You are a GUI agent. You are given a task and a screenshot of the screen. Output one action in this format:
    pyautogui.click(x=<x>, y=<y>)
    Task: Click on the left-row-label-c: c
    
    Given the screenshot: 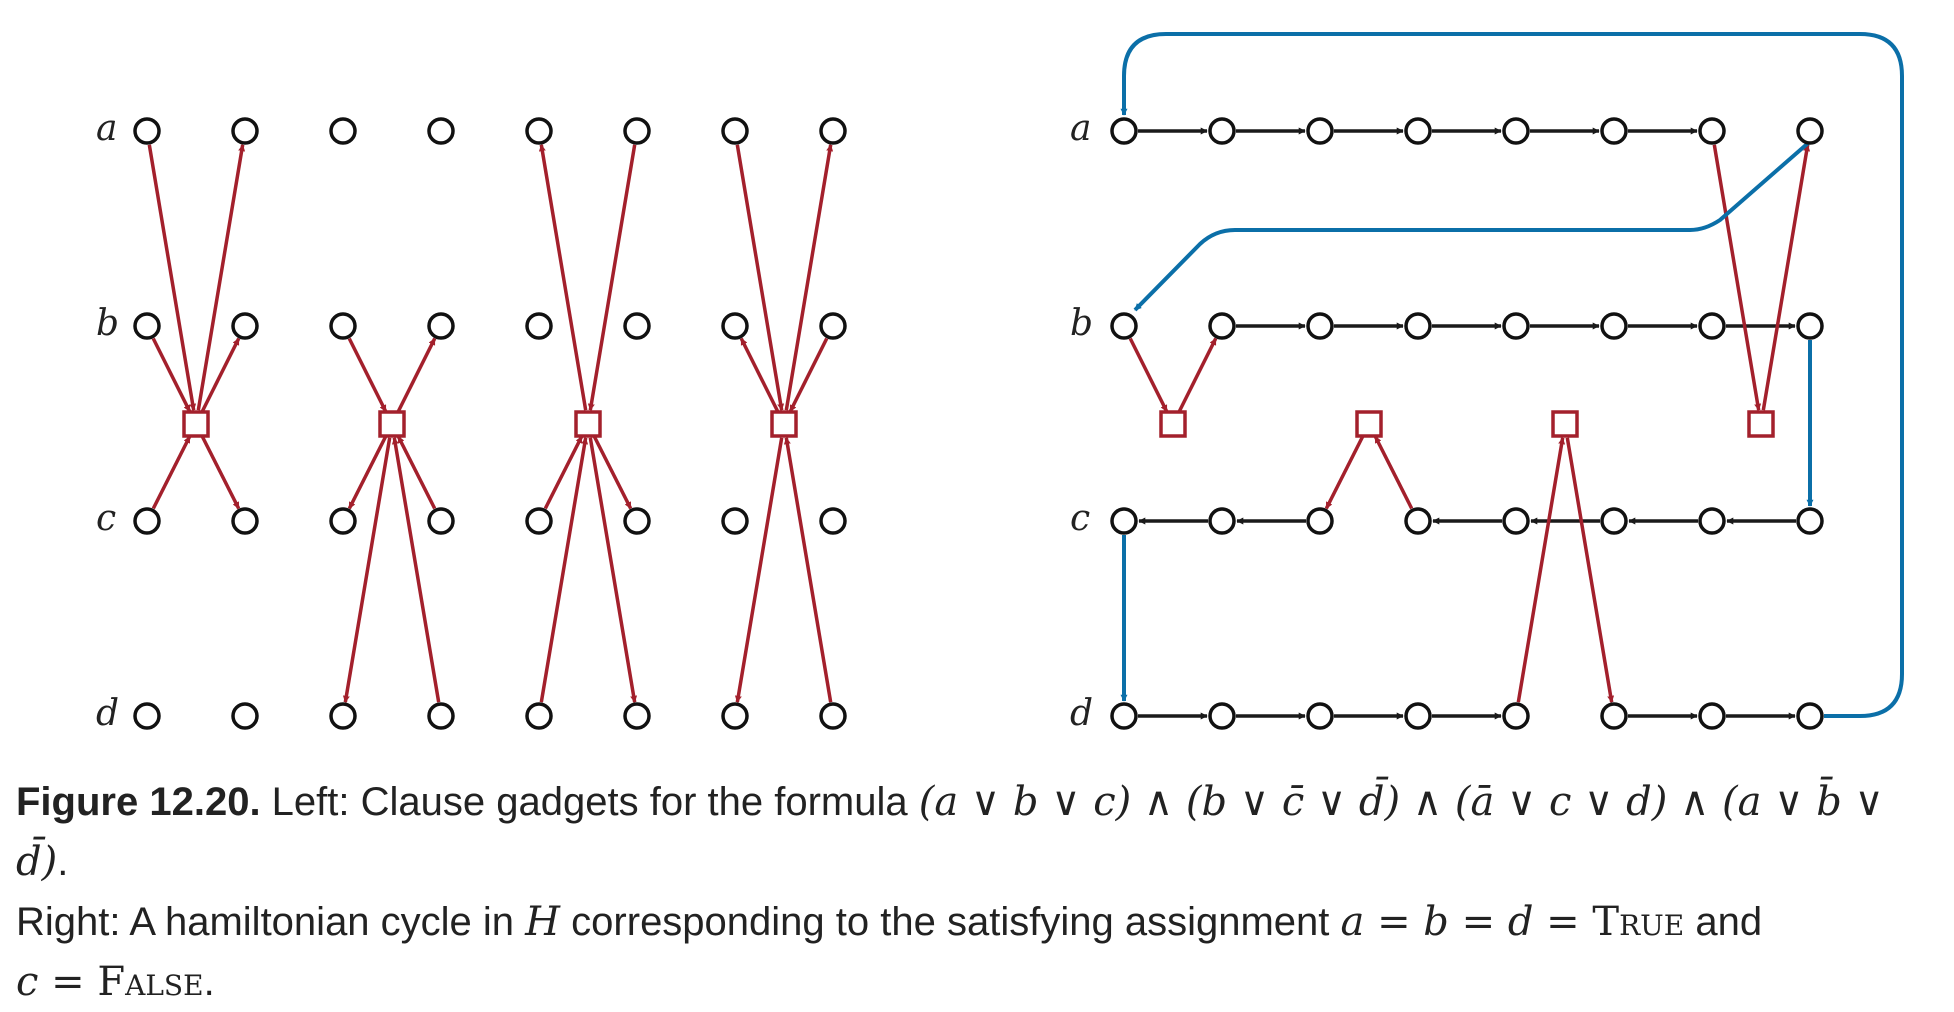 What is the action you would take?
    pyautogui.click(x=106, y=518)
    